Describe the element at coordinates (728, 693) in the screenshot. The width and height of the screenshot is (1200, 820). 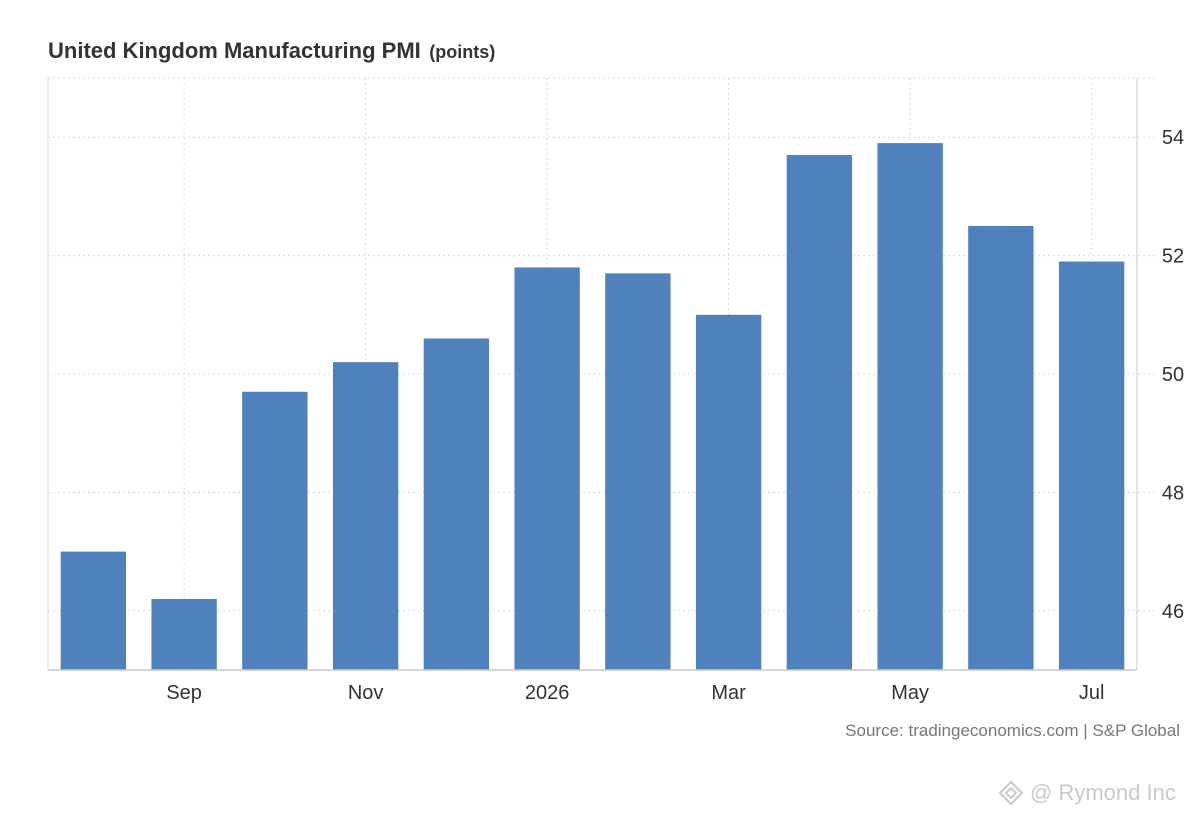
I see `x-tick-label: Mar` at that location.